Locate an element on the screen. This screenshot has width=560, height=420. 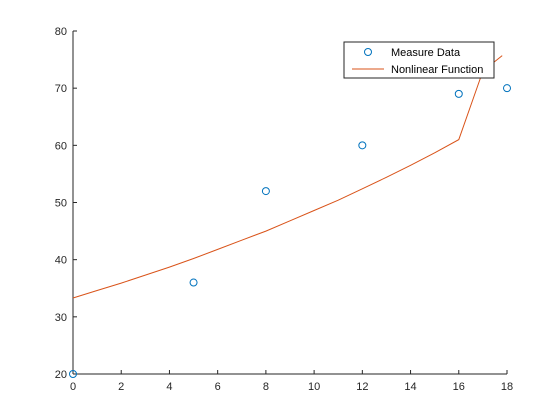
x-tick-label: 0 is located at coordinates (73, 387).